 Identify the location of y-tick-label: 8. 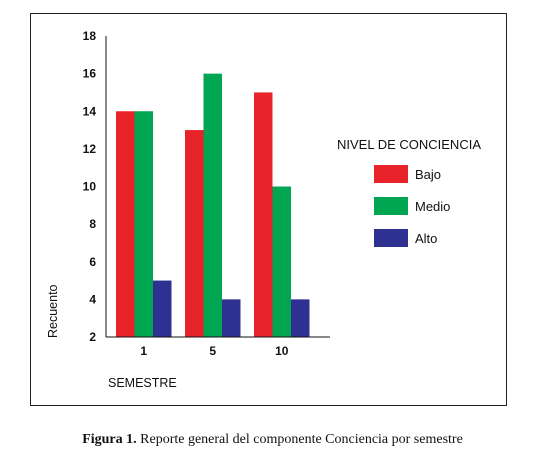
(92, 224).